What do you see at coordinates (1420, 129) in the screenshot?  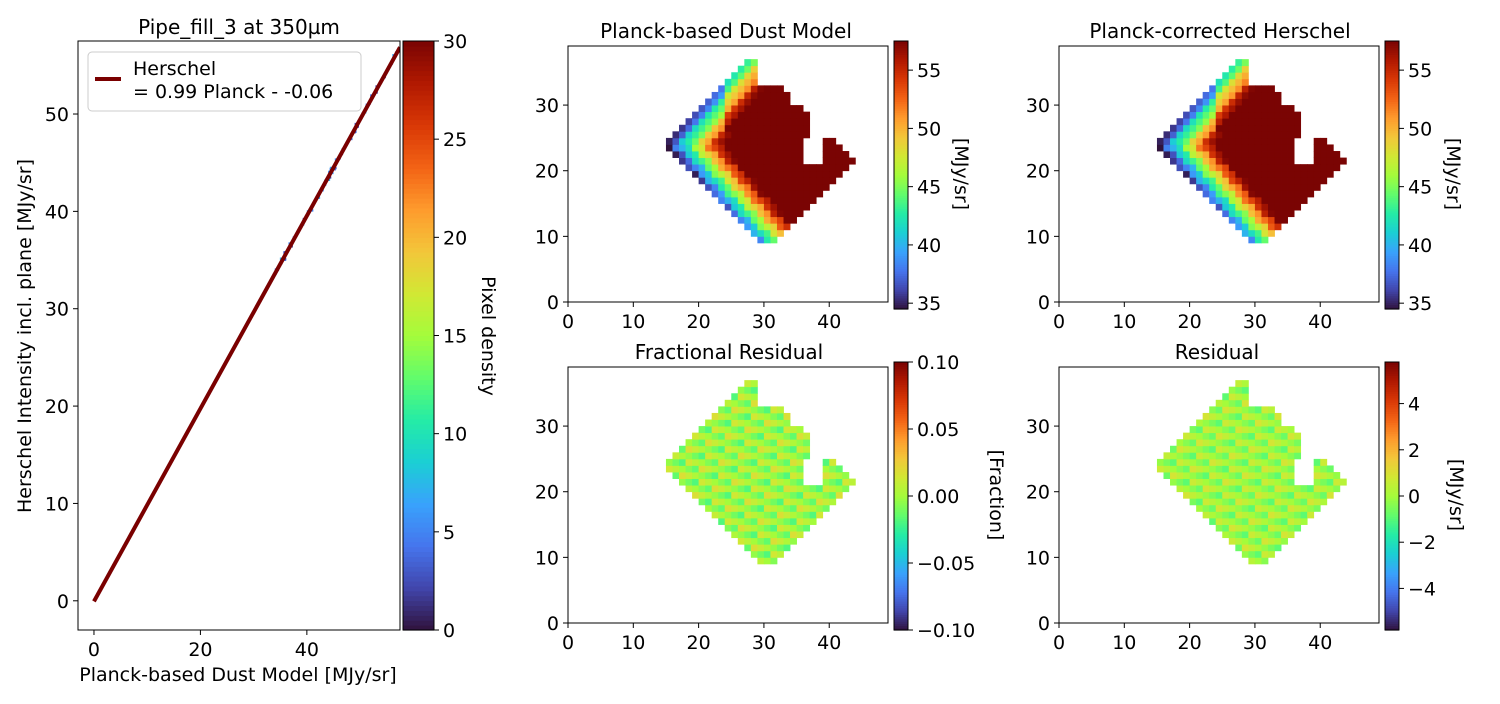 I see `colorbar-tick-label: 50` at bounding box center [1420, 129].